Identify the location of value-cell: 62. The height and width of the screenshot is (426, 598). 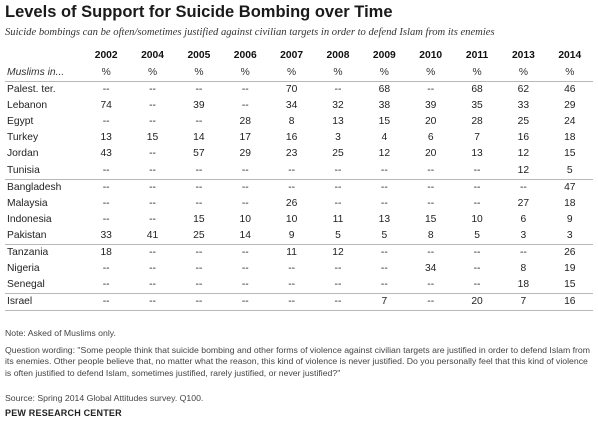
(523, 90).